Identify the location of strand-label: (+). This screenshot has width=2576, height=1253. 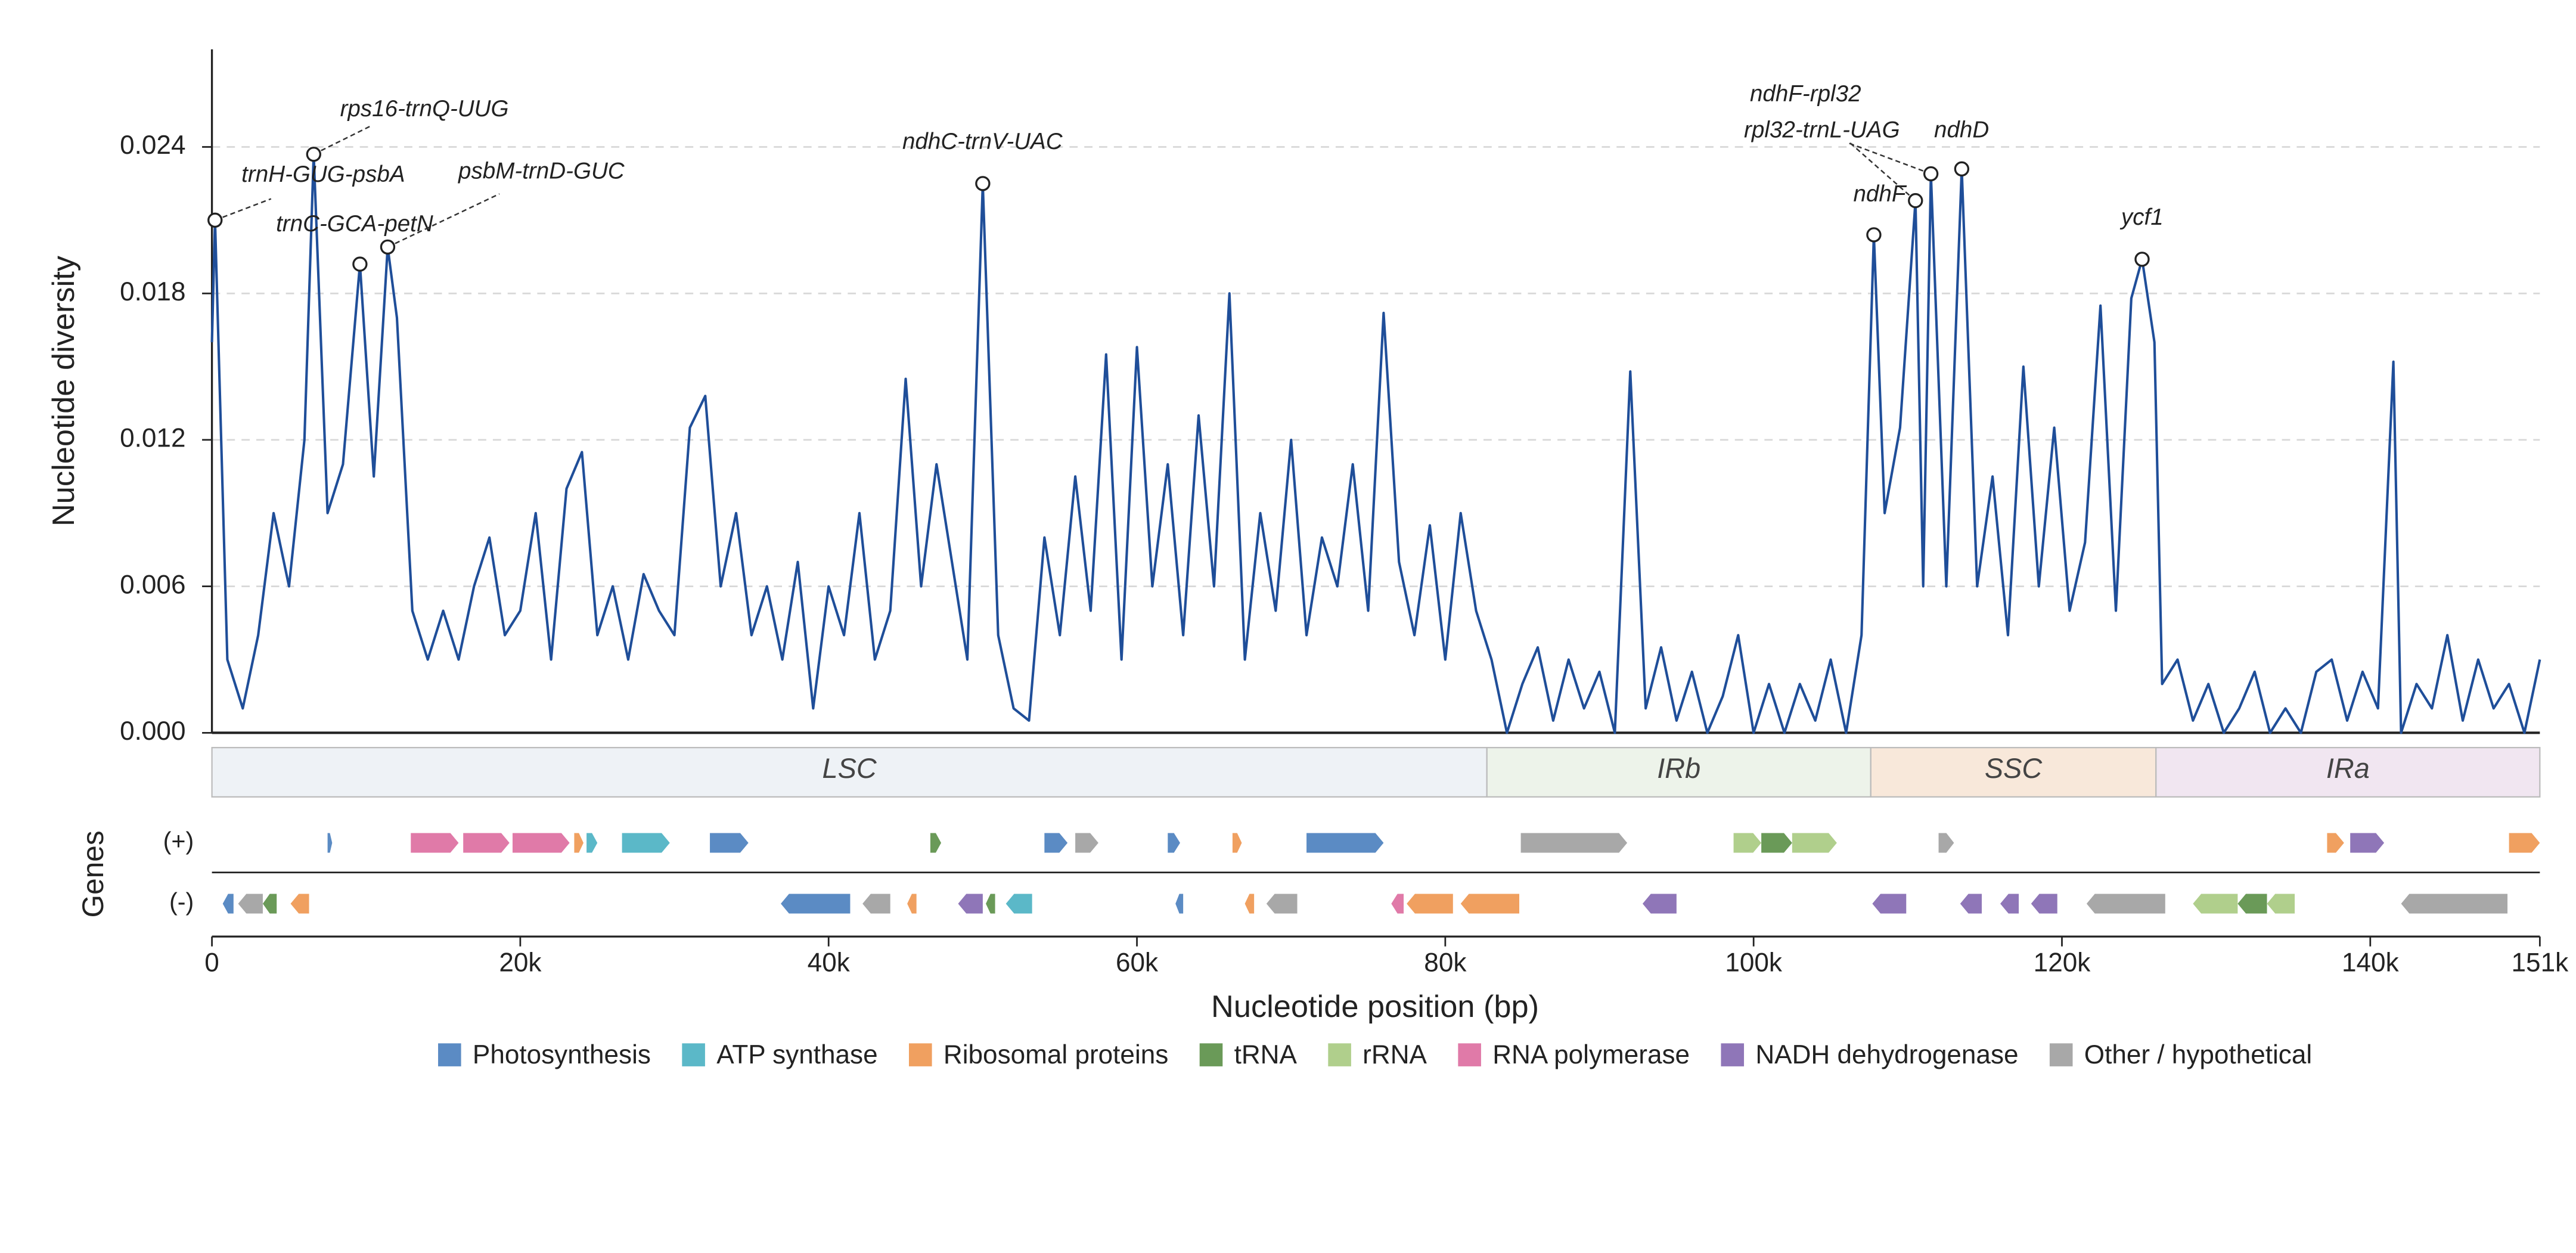
(178, 841).